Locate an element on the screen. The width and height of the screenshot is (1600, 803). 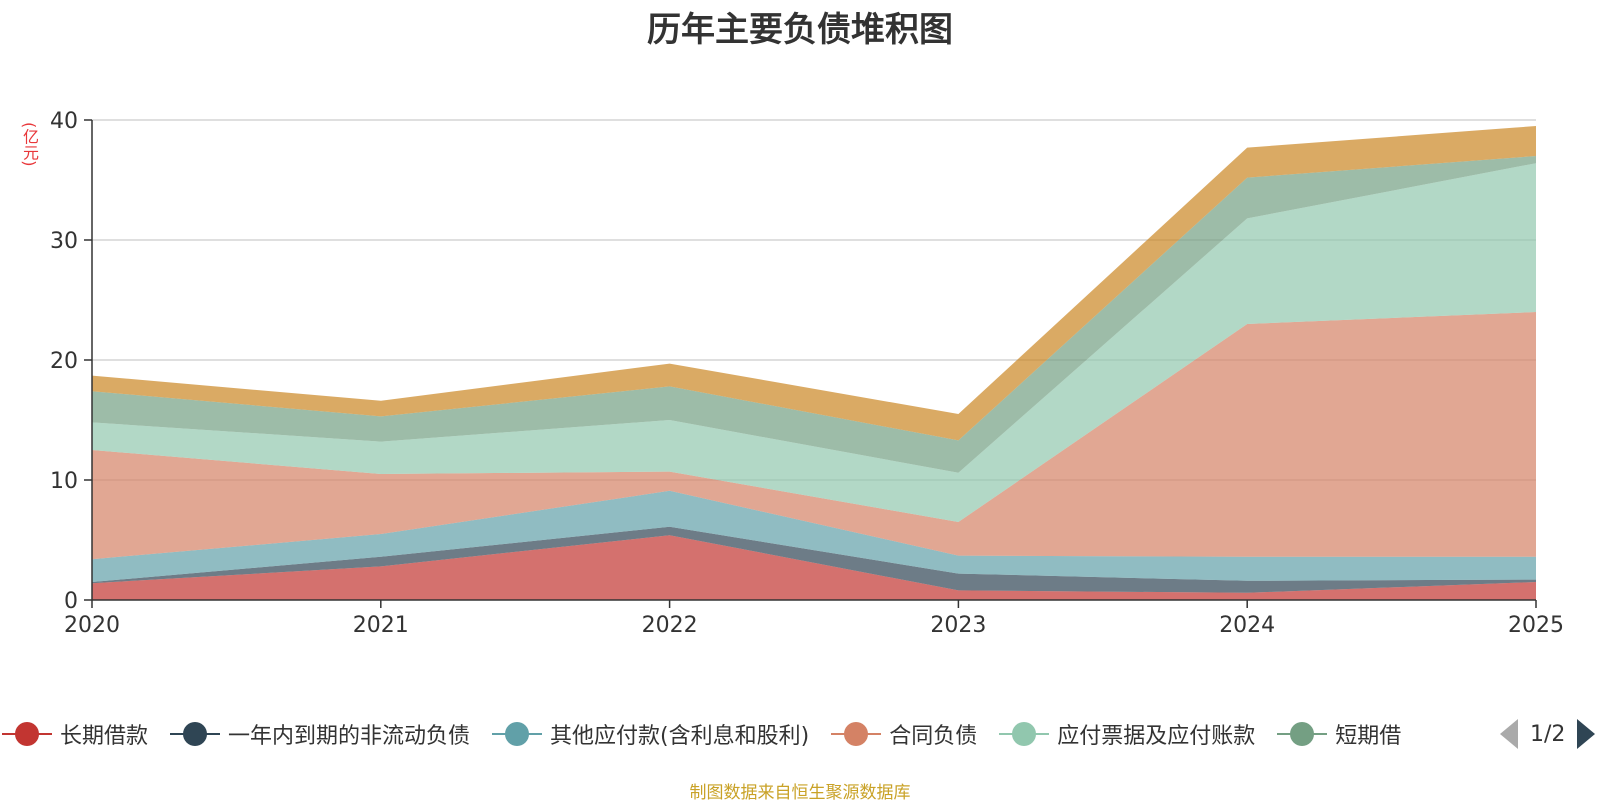
chart-title: 历年主要负债堆积图 is located at coordinates (800, 30).